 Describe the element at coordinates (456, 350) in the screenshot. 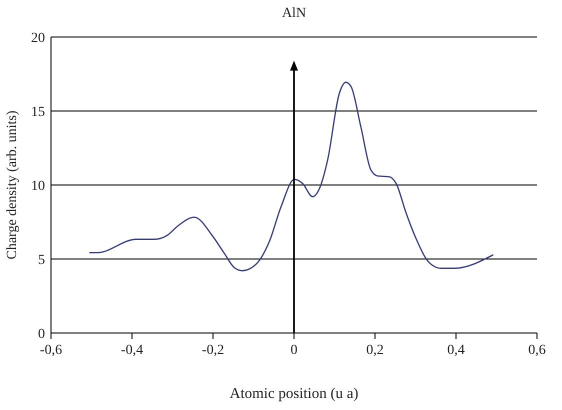

I see `x-tick-label: 0,4` at that location.